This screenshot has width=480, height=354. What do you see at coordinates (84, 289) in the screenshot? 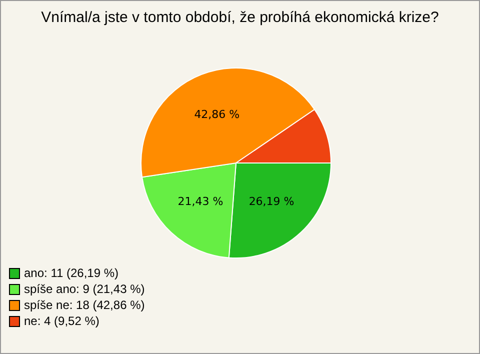
I see `legend-label: spíše ano: 9 (21,43 %)` at bounding box center [84, 289].